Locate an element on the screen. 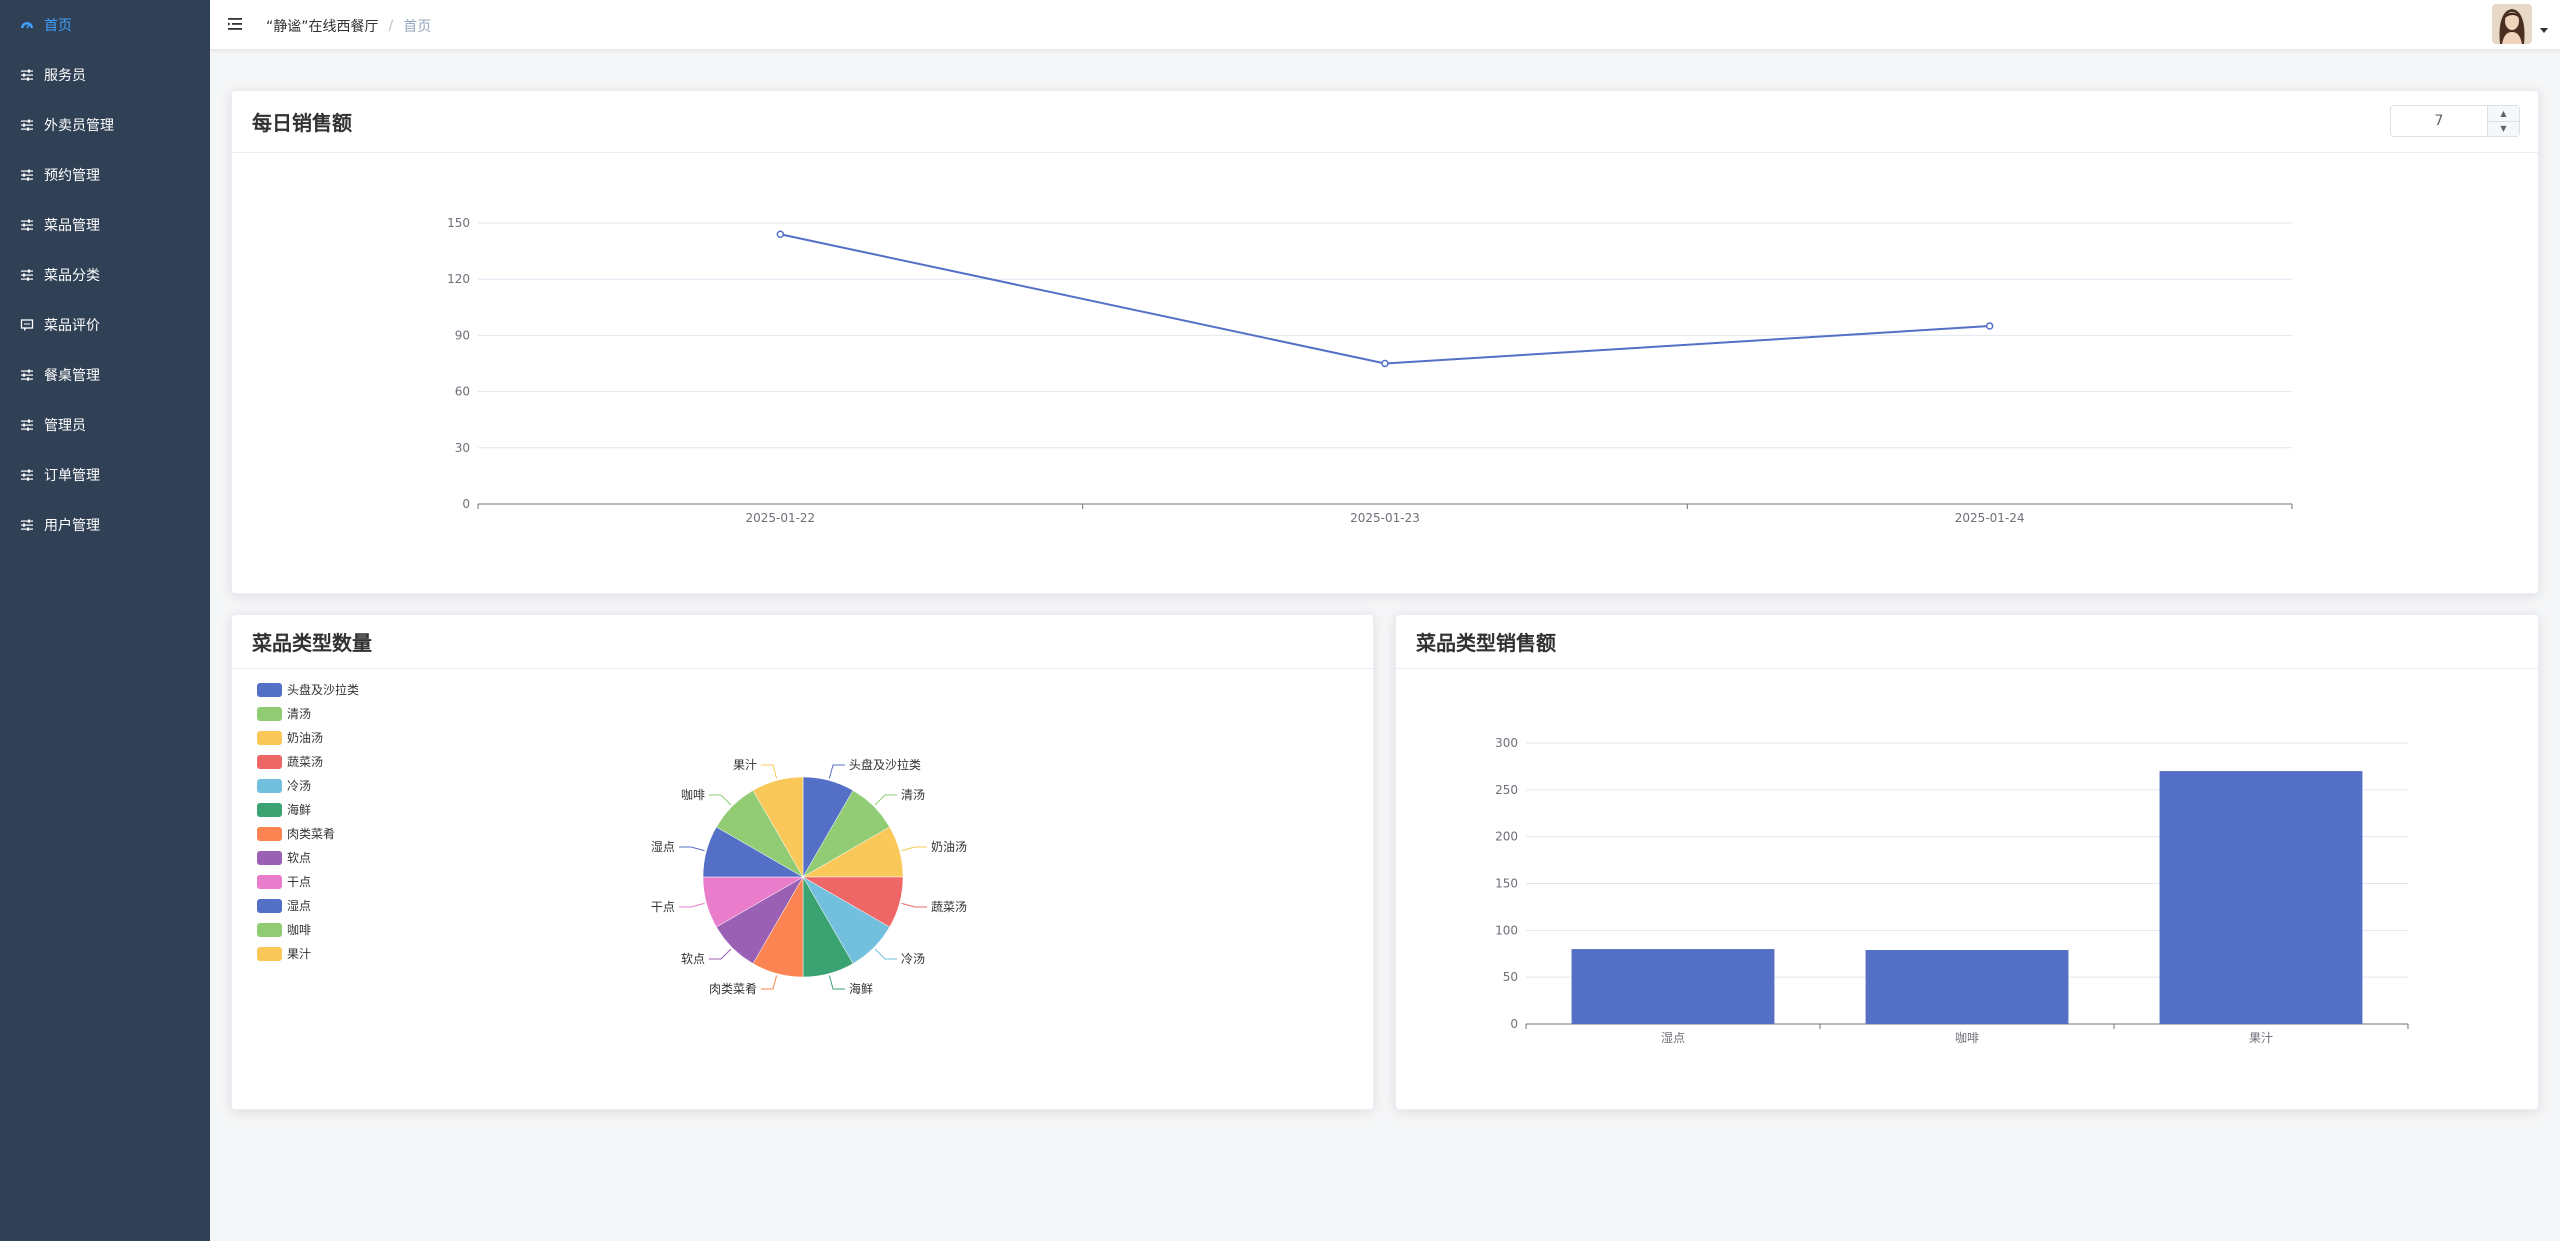  breadcrumb: “静谧”在线西餐厅 / 首页 is located at coordinates (348, 26).